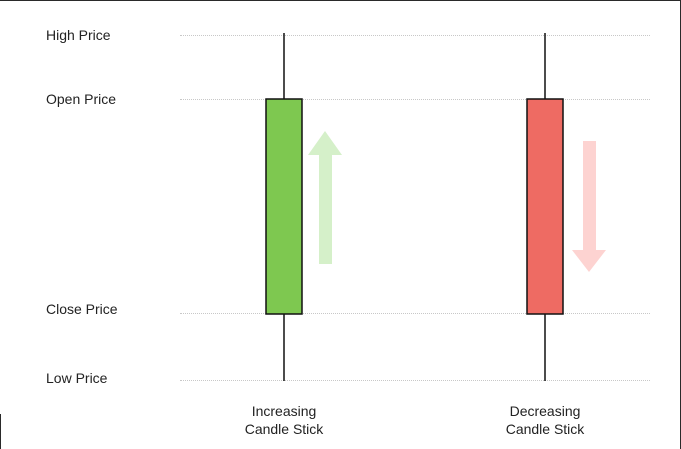  What do you see at coordinates (78, 35) in the screenshot?
I see `high-price-label: High Price` at bounding box center [78, 35].